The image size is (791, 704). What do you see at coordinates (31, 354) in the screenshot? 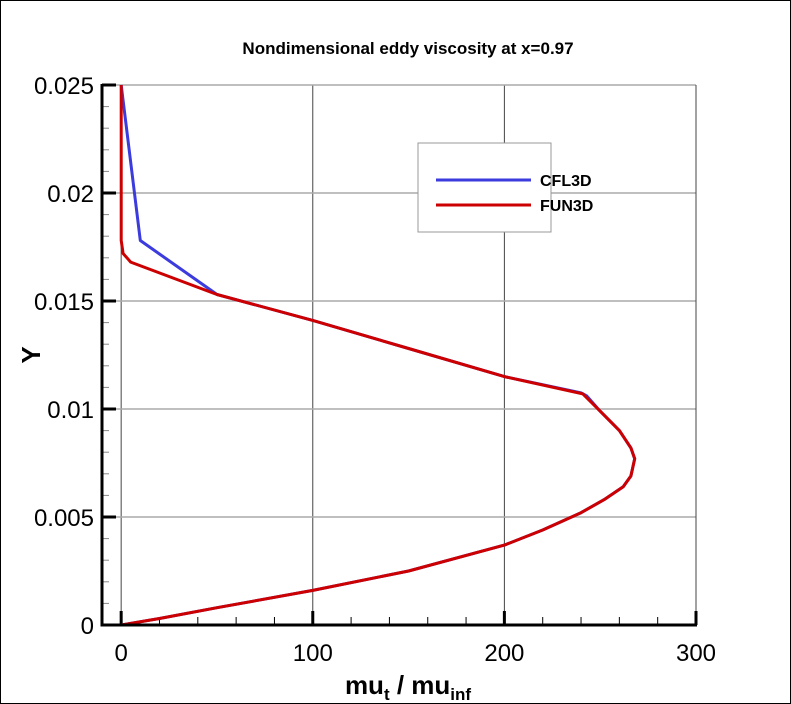
I see `y-axis-label: Y` at bounding box center [31, 354].